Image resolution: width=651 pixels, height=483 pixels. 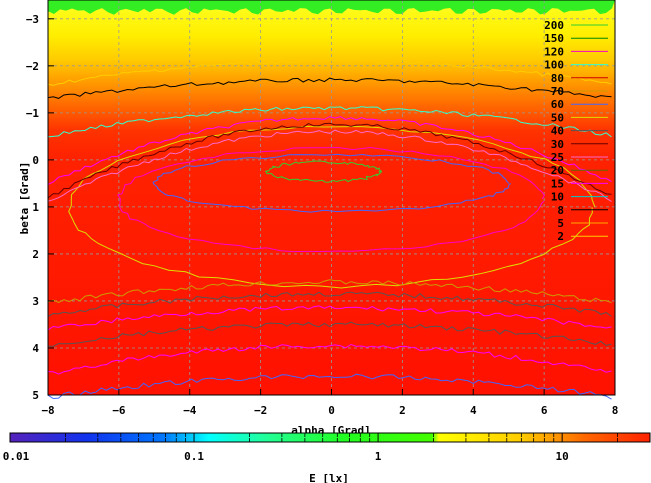 What do you see at coordinates (35, 254) in the screenshot?
I see `y-tick-label: 2` at bounding box center [35, 254].